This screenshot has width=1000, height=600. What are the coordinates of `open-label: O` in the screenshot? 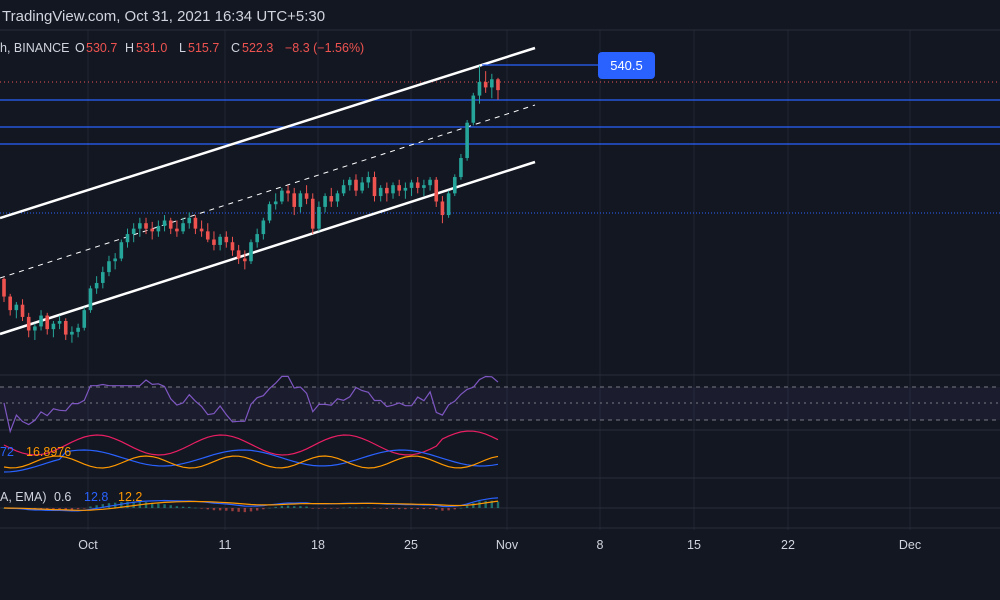 It's located at (80, 48).